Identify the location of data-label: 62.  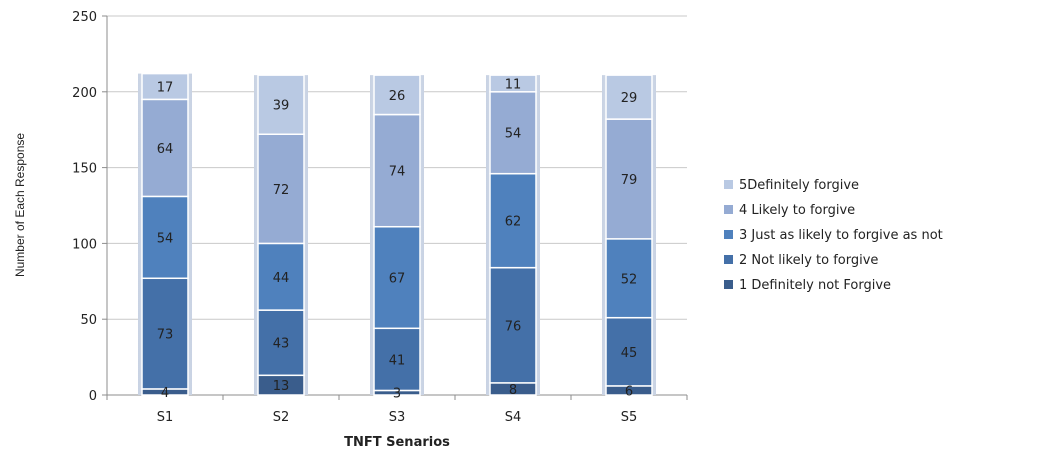
(513, 222).